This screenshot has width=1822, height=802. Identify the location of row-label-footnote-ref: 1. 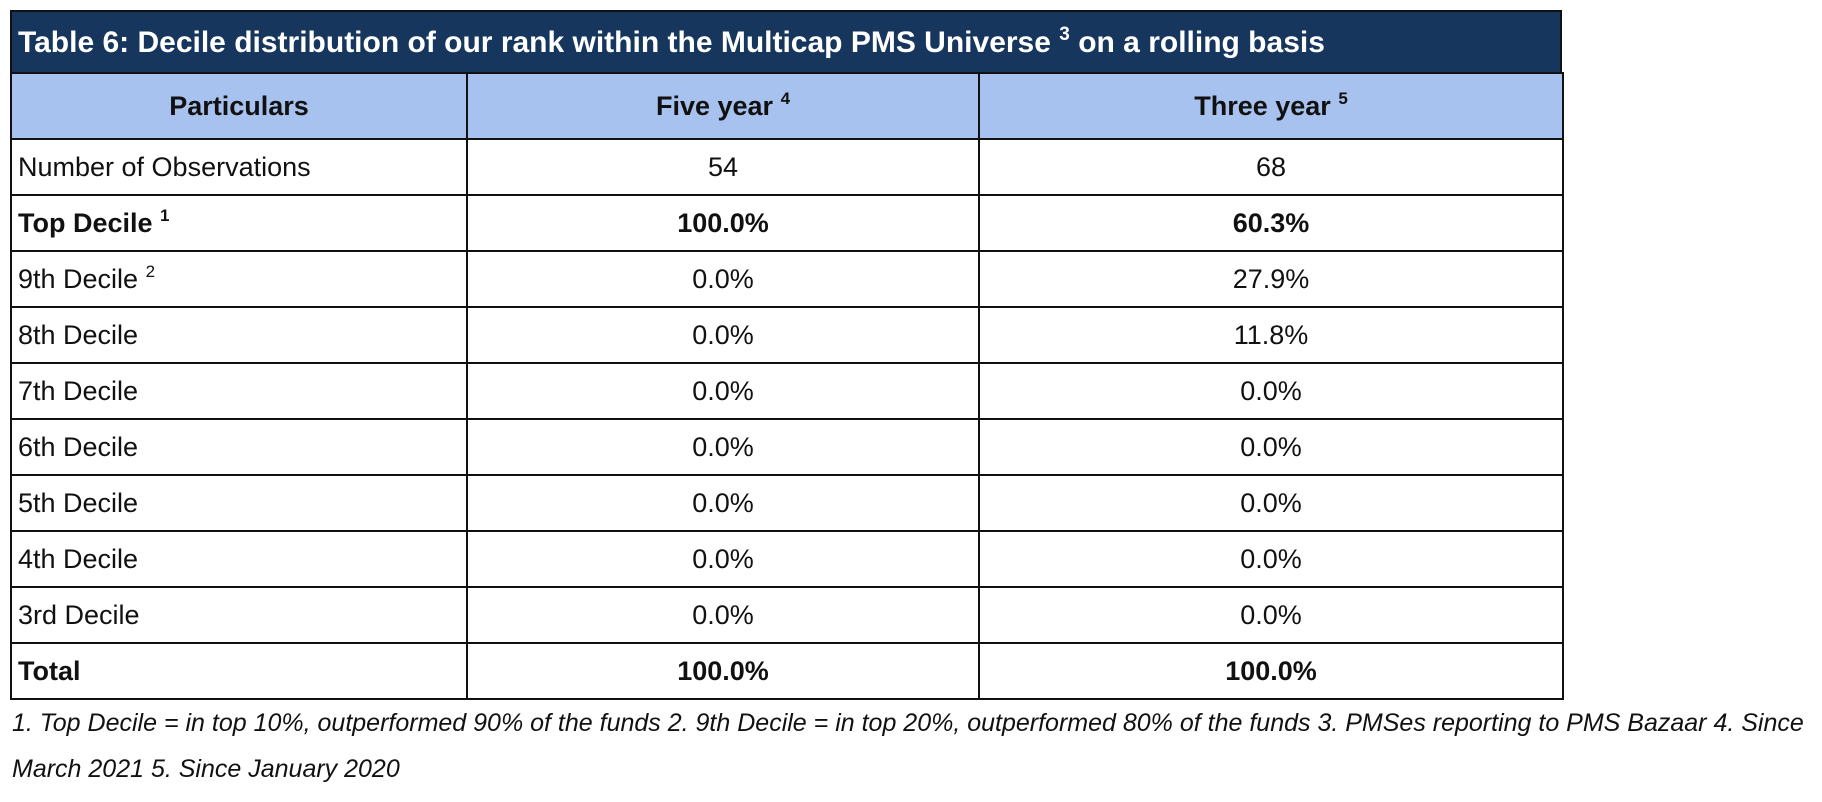
(165, 215).